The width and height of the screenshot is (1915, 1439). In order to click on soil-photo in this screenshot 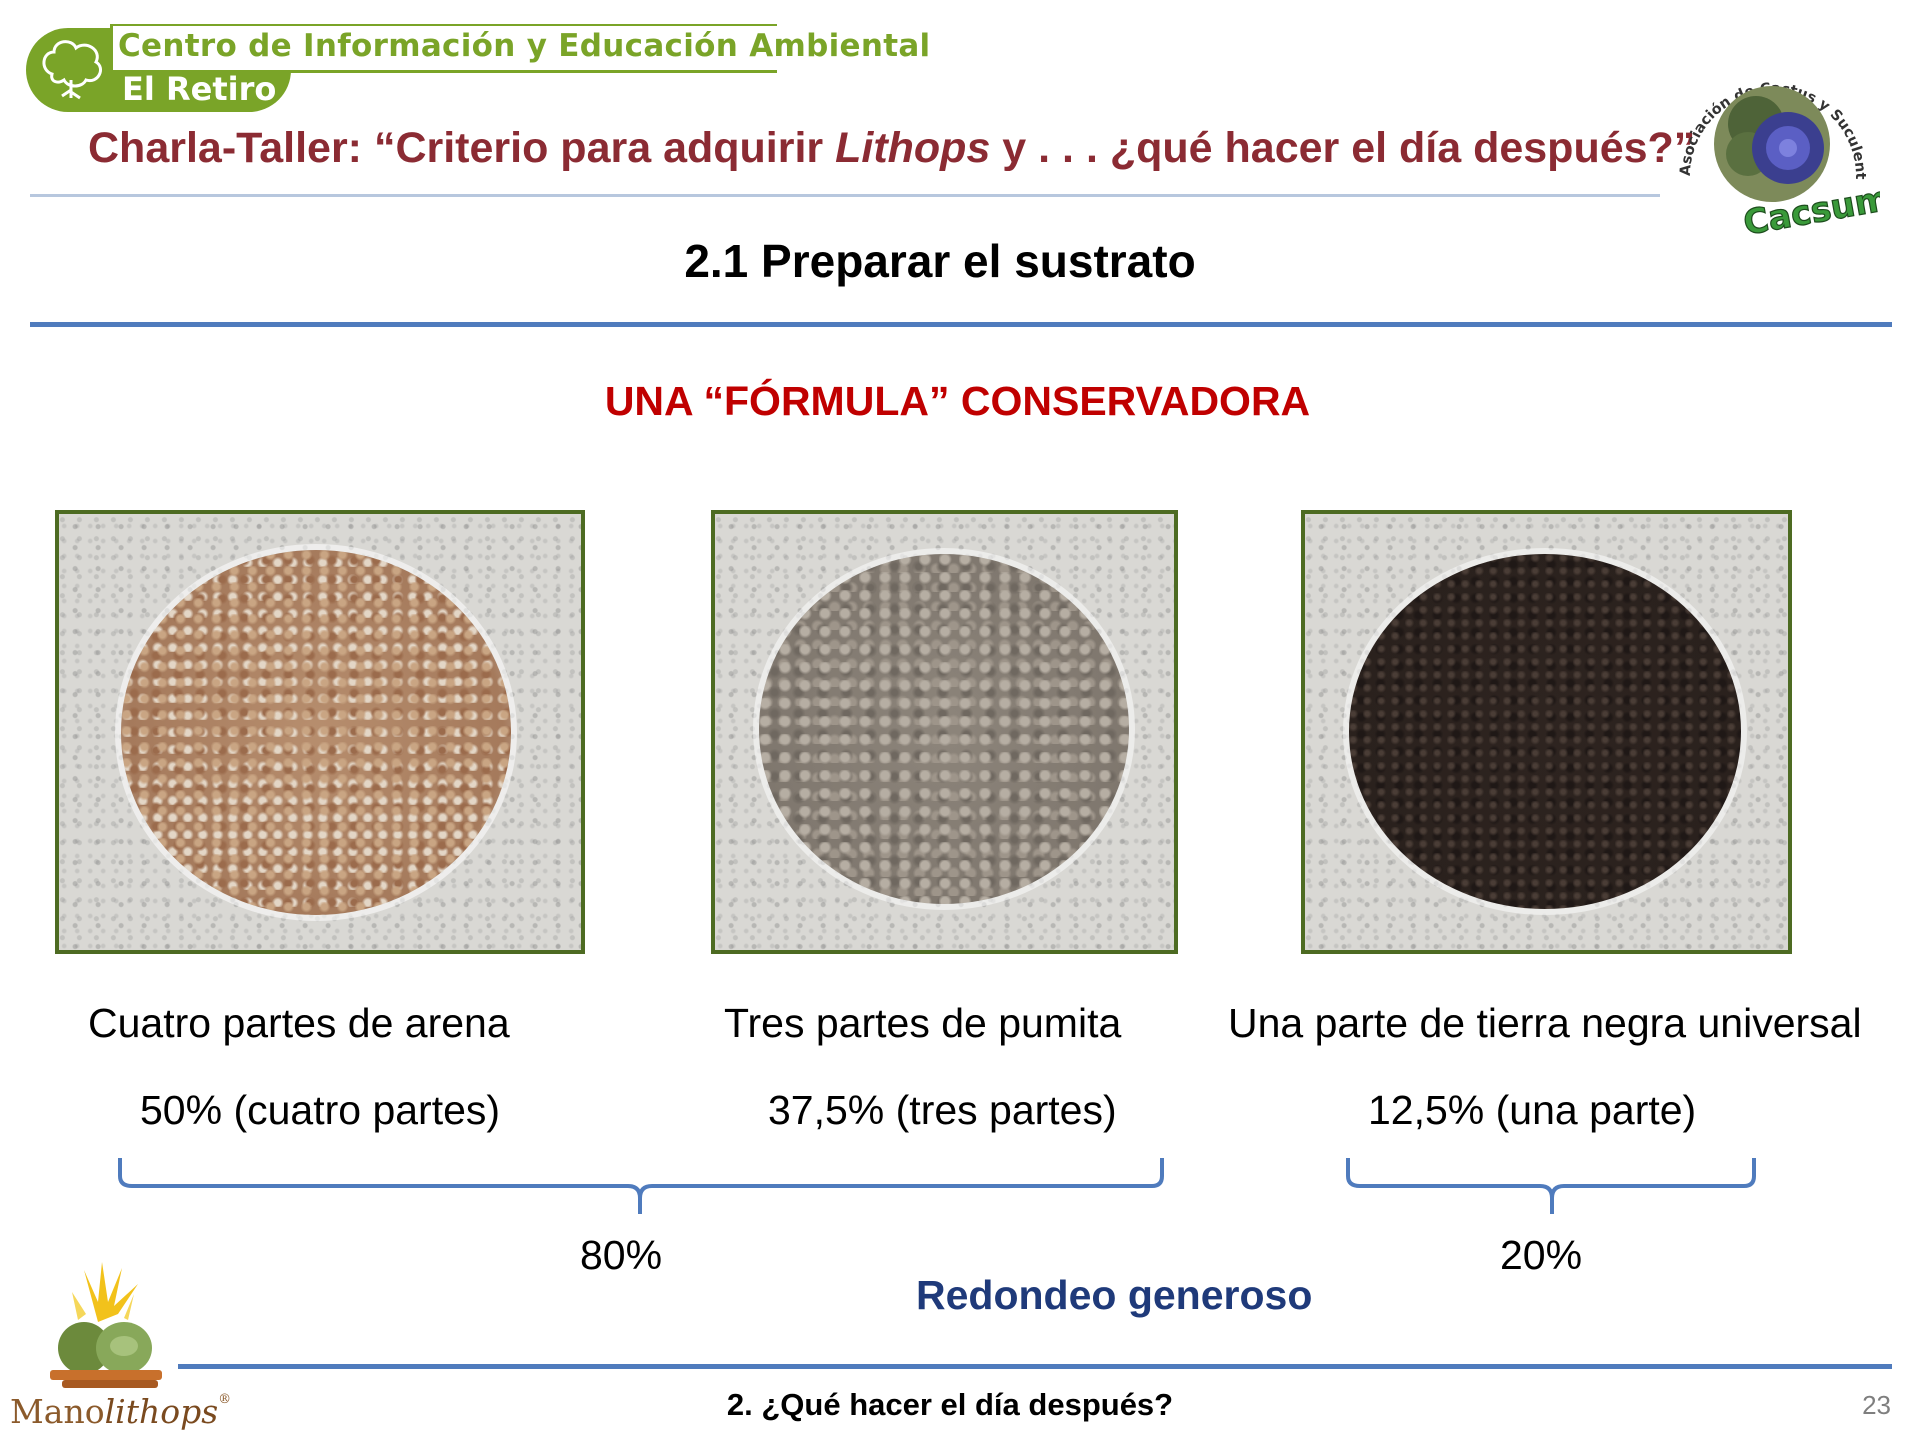, I will do `click(1546, 732)`.